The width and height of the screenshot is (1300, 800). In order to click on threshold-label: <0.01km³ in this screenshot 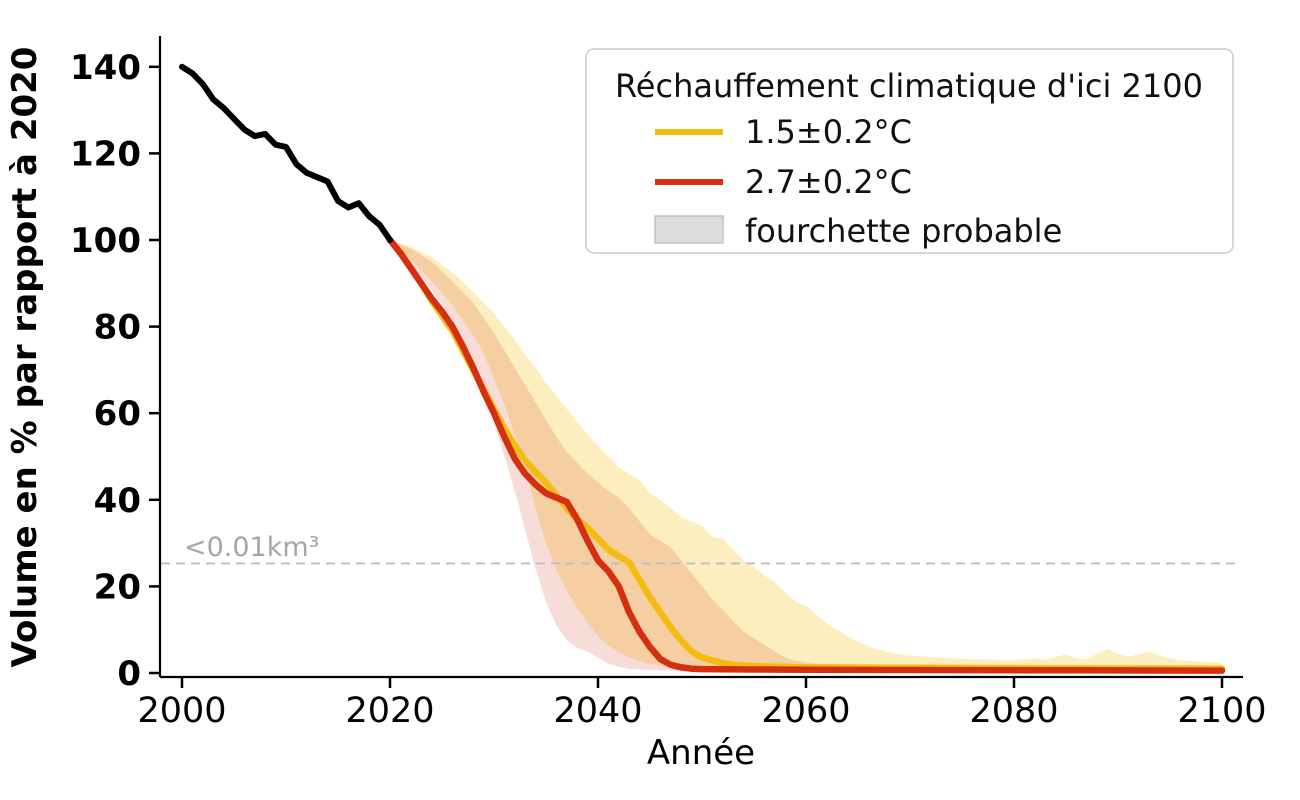, I will do `click(252, 547)`.